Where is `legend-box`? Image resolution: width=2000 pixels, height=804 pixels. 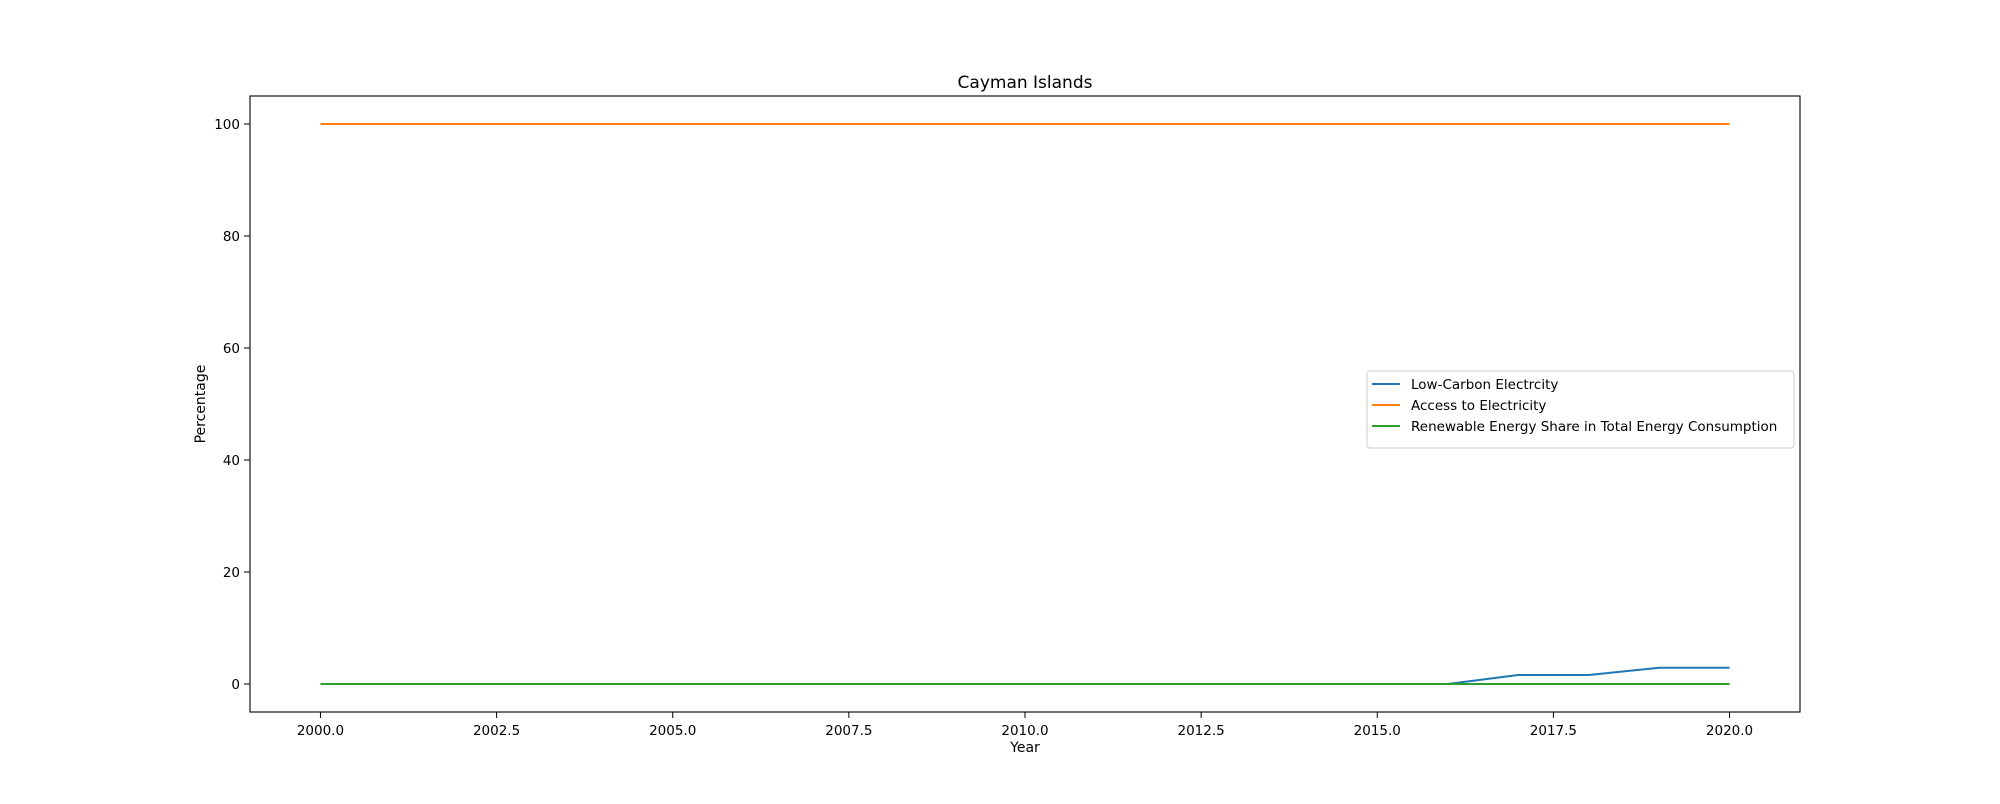 legend-box is located at coordinates (1580, 409).